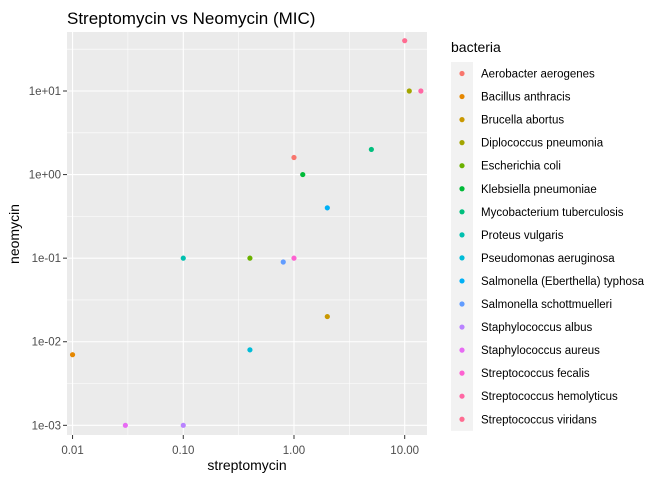 The width and height of the screenshot is (672, 480). What do you see at coordinates (549, 397) in the screenshot?
I see `legend-label: Streptococcus hemolyticus` at bounding box center [549, 397].